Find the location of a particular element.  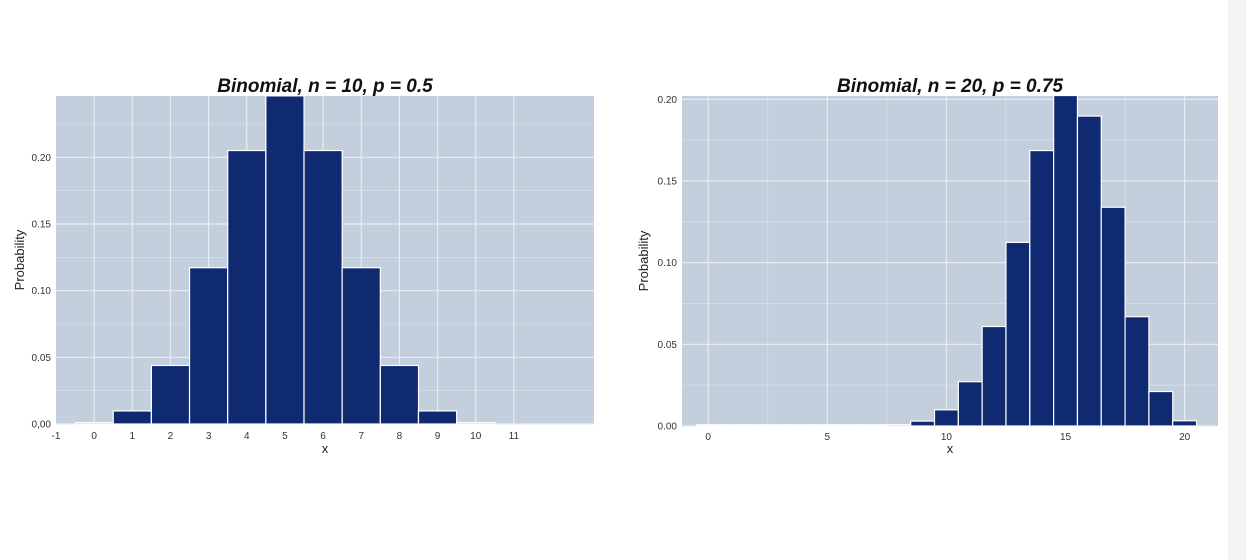

x-tick-label: 8 is located at coordinates (400, 436).